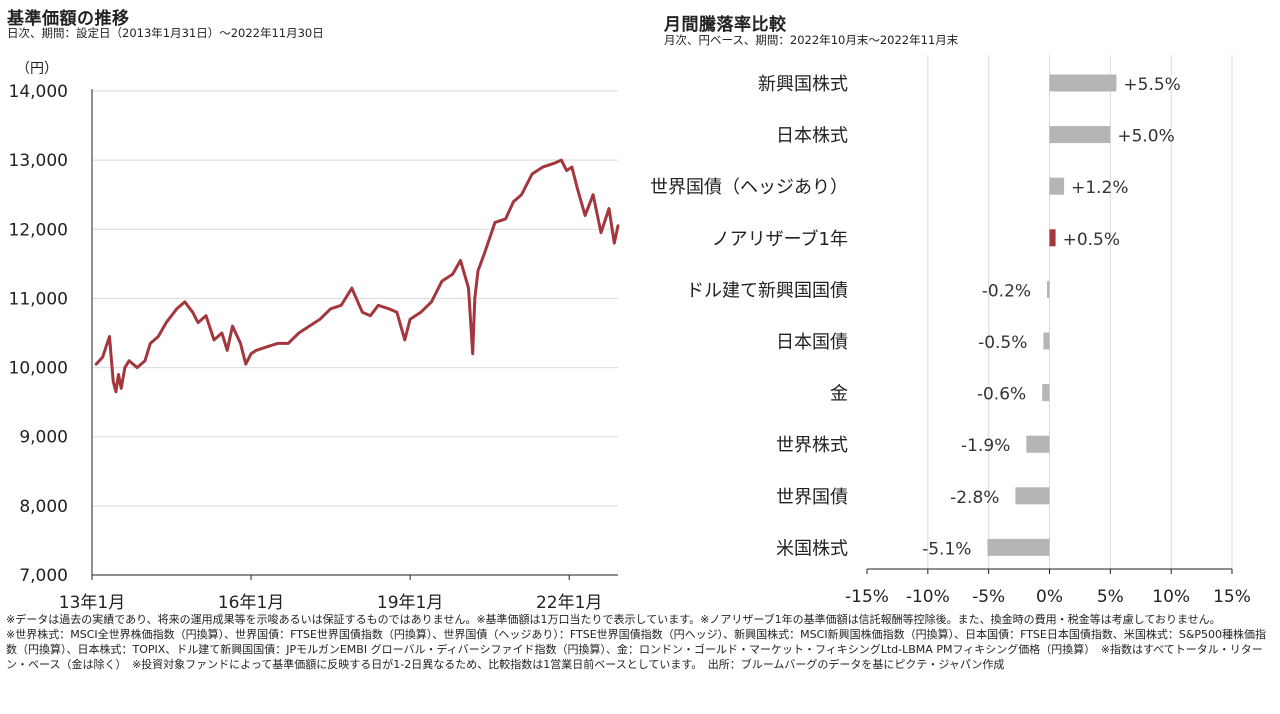  What do you see at coordinates (165, 33) in the screenshot?
I see `line-chart-subtitle: 日次、期間：設定日（2013年1月31日）～2022年11月30日` at bounding box center [165, 33].